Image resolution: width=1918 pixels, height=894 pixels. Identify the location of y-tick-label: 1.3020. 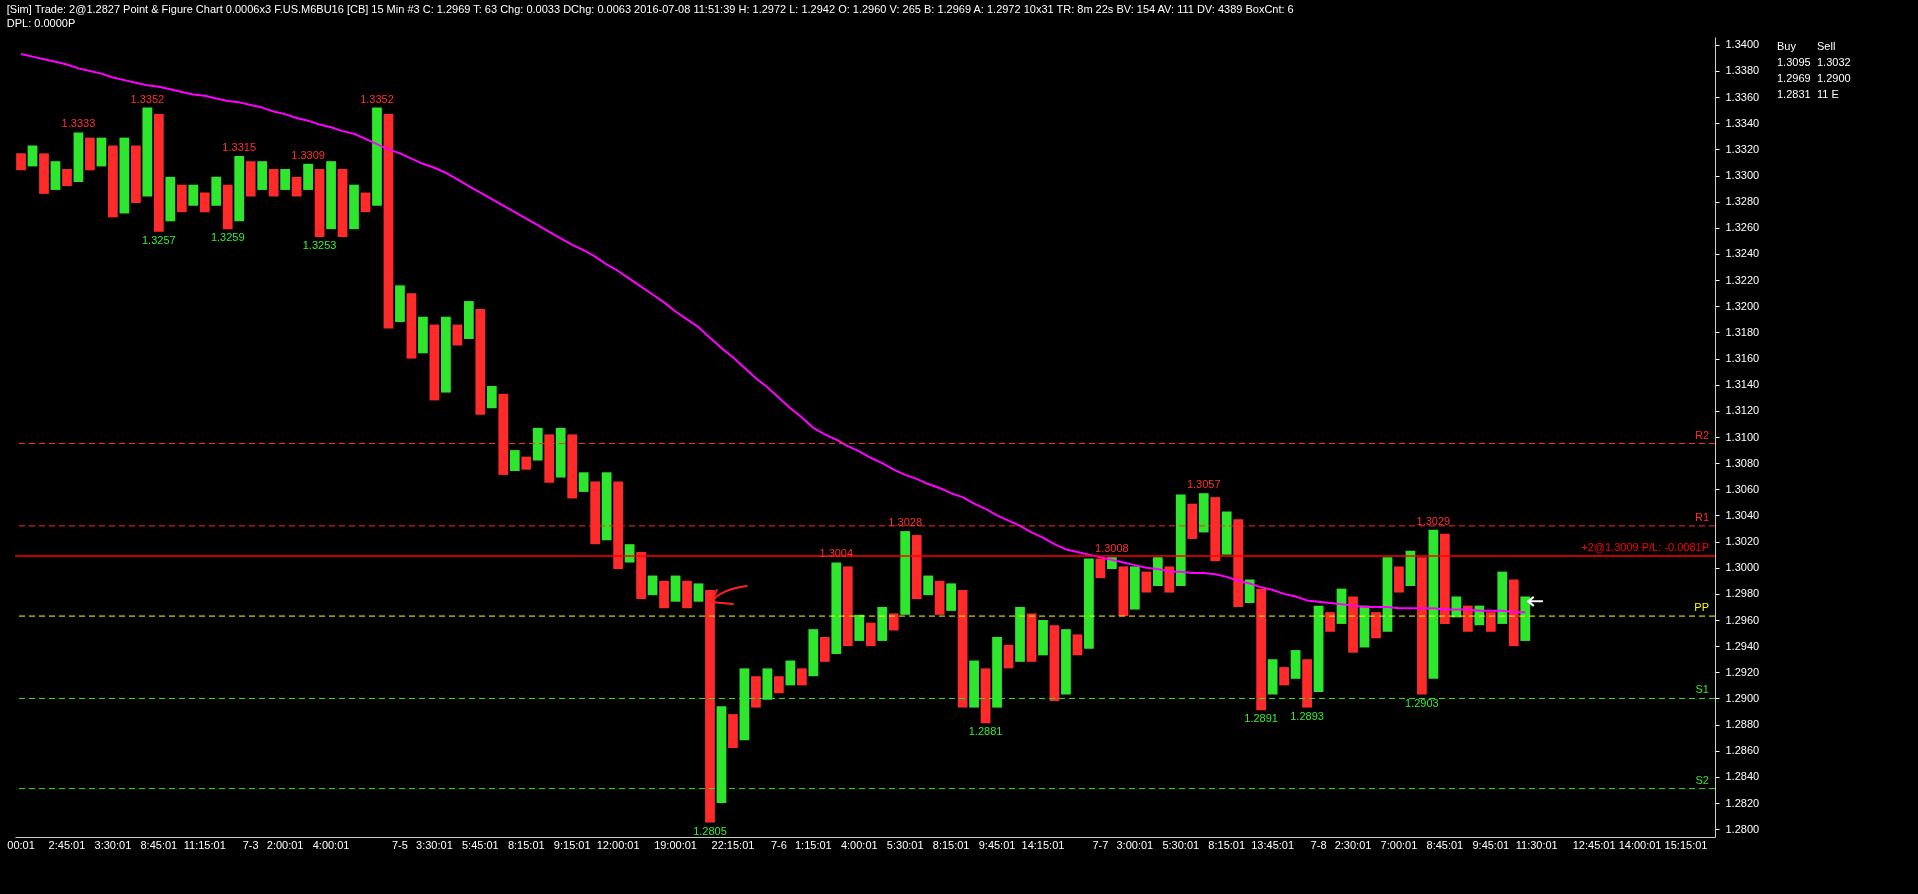
(1742, 541).